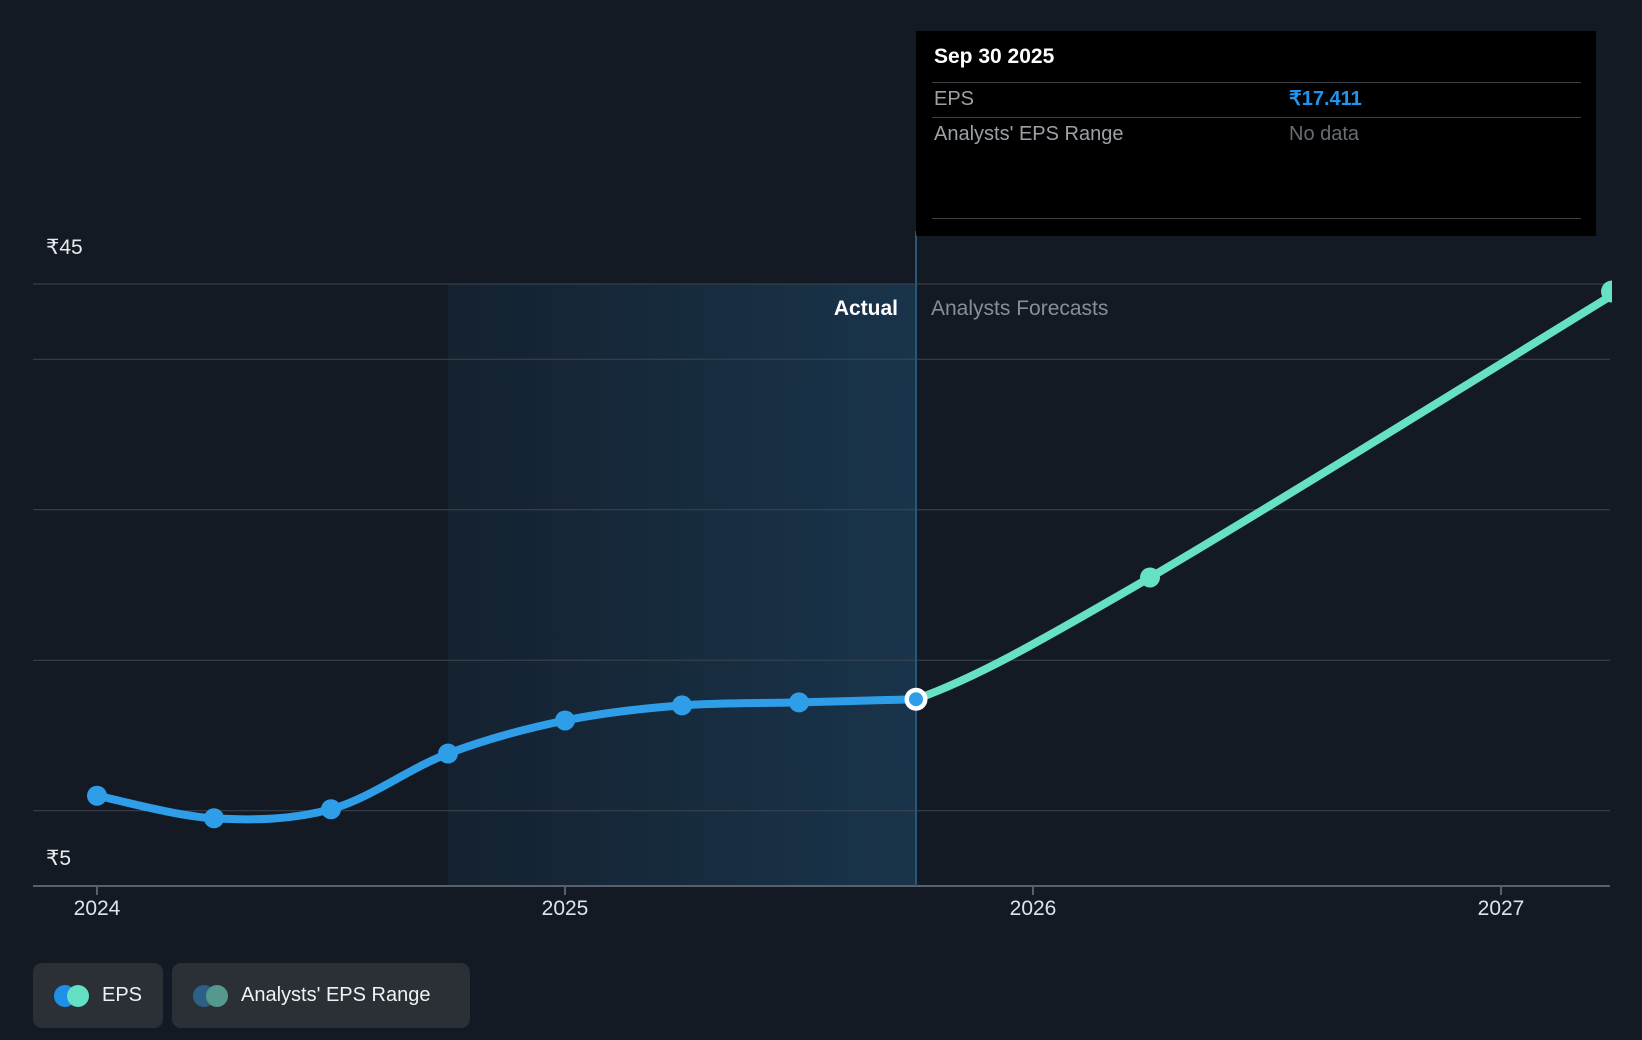 The image size is (1642, 1040). I want to click on tooltip-eps-label: EPS, so click(954, 99).